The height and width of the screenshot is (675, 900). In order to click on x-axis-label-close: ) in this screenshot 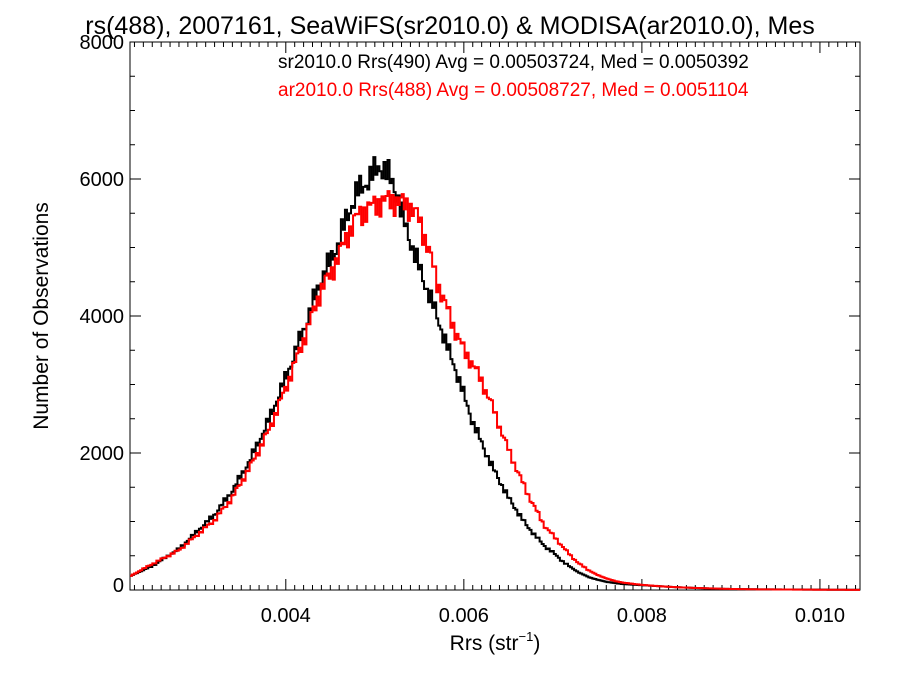, I will do `click(536, 643)`.